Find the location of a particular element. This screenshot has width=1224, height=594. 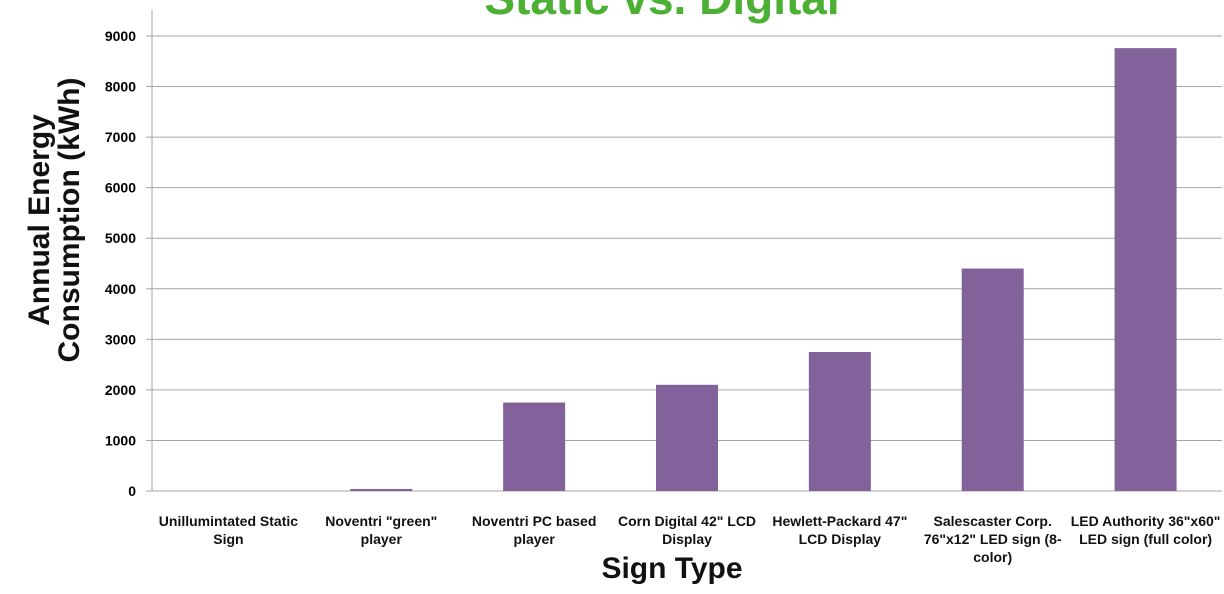

y-tick-label: 8000 is located at coordinates (120, 87).